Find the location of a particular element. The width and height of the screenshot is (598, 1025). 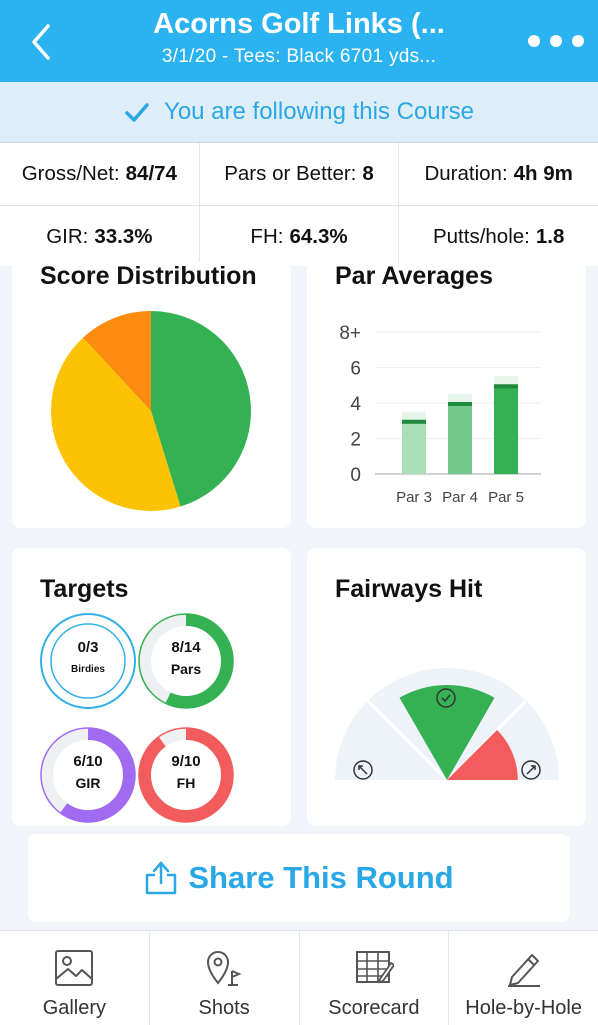

fairway-hit-icon is located at coordinates (446, 698).